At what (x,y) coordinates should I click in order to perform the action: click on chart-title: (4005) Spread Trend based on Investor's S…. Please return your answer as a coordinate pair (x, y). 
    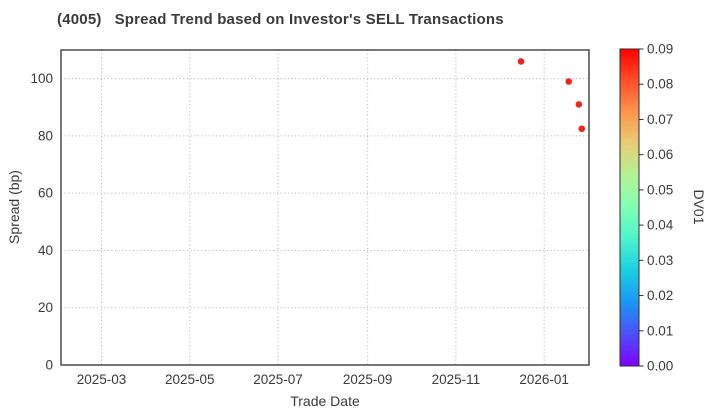
    Looking at the image, I should click on (280, 19).